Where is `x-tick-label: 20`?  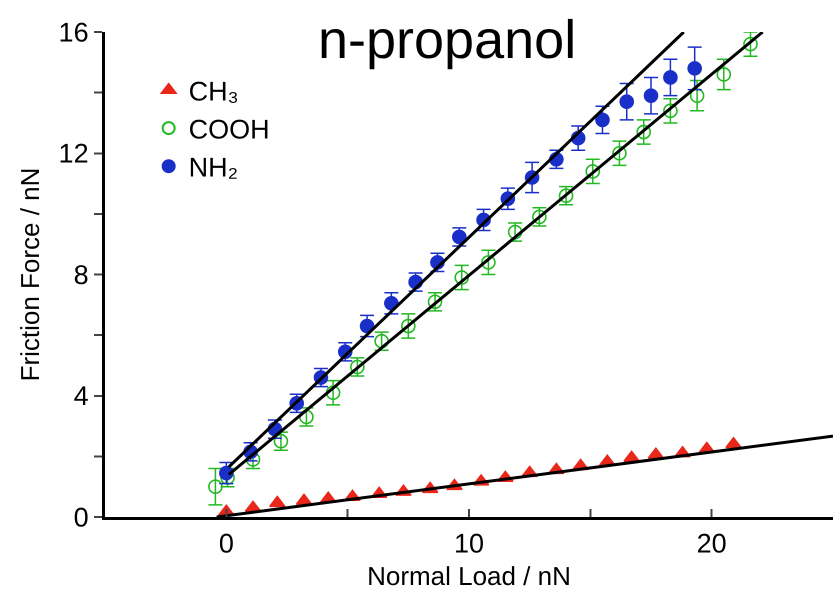 x-tick-label: 20 is located at coordinates (711, 543).